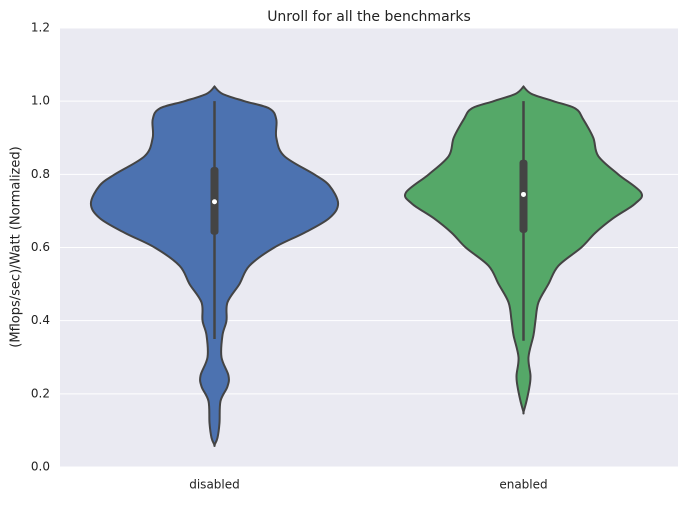 The image size is (688, 506). What do you see at coordinates (40, 247) in the screenshot?
I see `y-tick-label: 0.6` at bounding box center [40, 247].